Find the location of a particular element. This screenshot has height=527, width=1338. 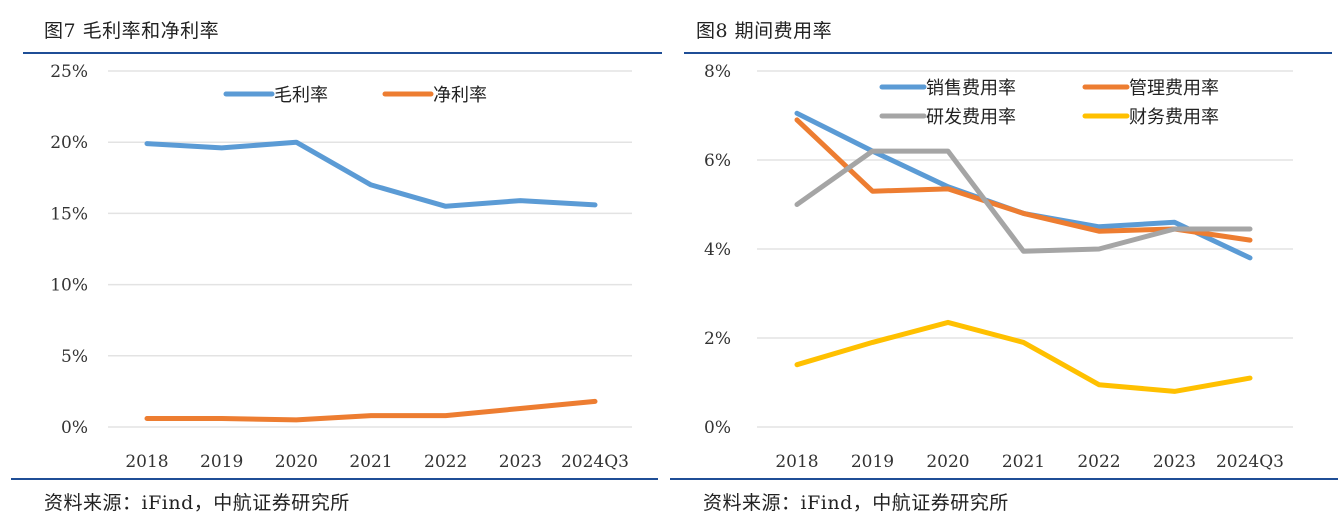

legend-item: 管理费用率 is located at coordinates (1150, 88).